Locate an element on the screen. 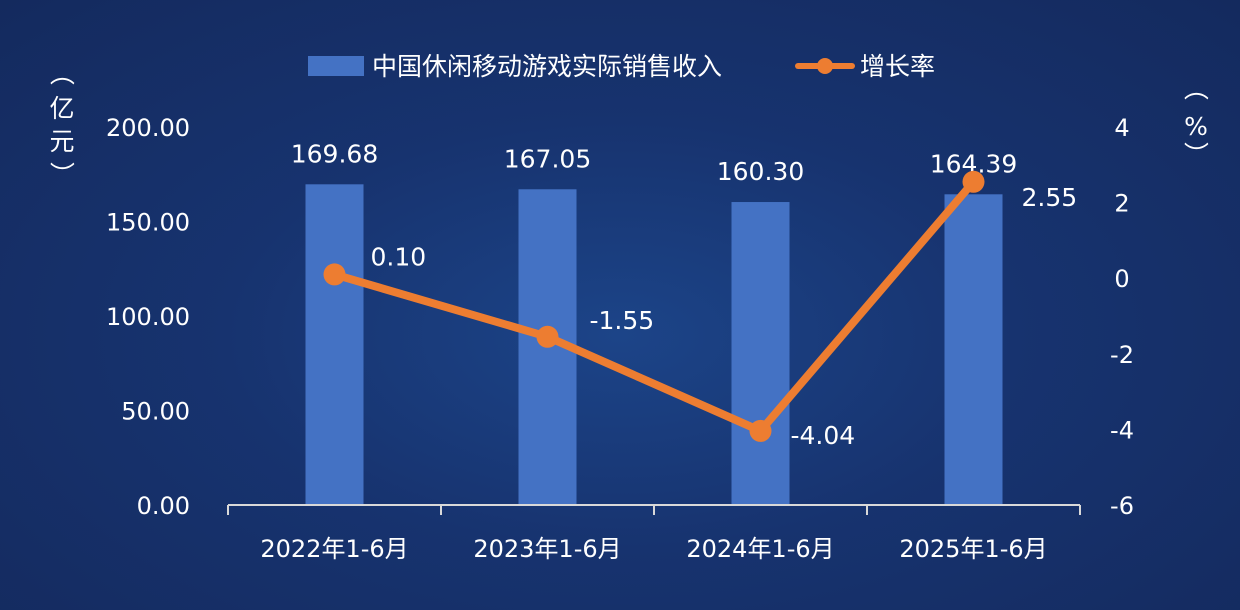 The width and height of the screenshot is (1240, 610). right-axis-title: （%） is located at coordinates (1195, 120).